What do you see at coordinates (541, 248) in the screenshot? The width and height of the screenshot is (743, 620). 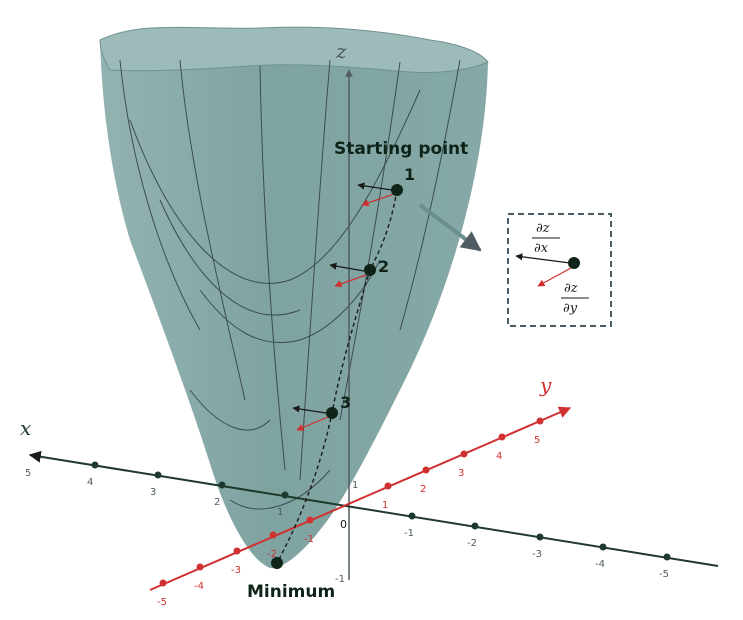 I see `dzdx-denominator: ∂x` at bounding box center [541, 248].